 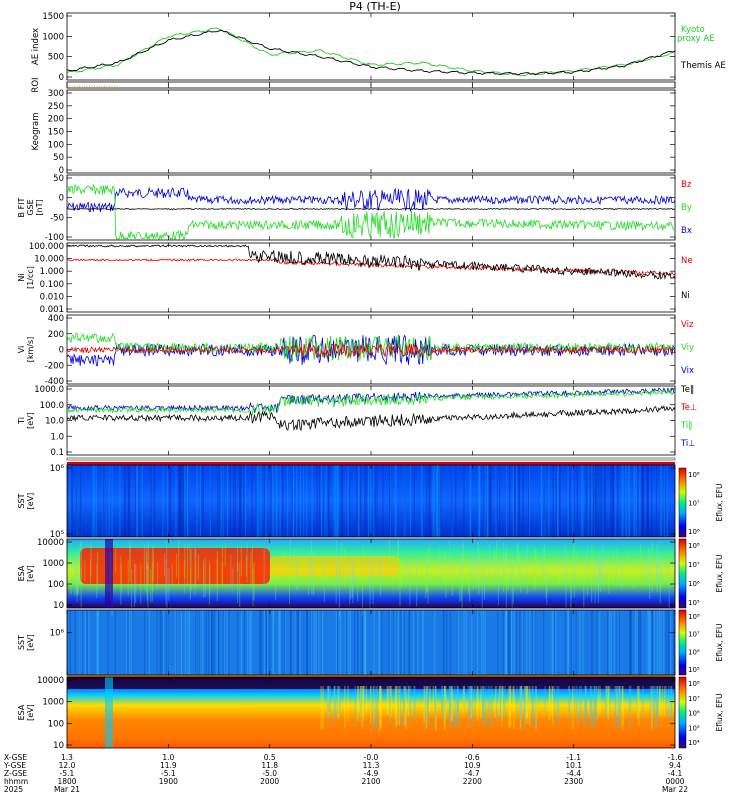 What do you see at coordinates (30, 573) in the screenshot?
I see `y-axis-label-esa_e-1: [eV]` at bounding box center [30, 573].